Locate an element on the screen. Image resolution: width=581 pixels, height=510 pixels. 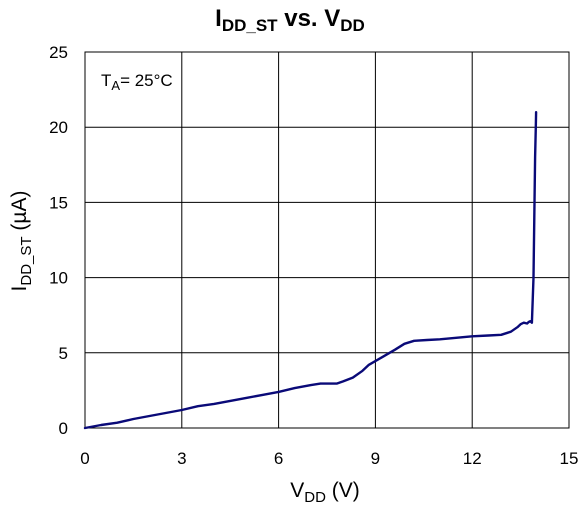
y-tick-label: 20 is located at coordinates (58, 127).